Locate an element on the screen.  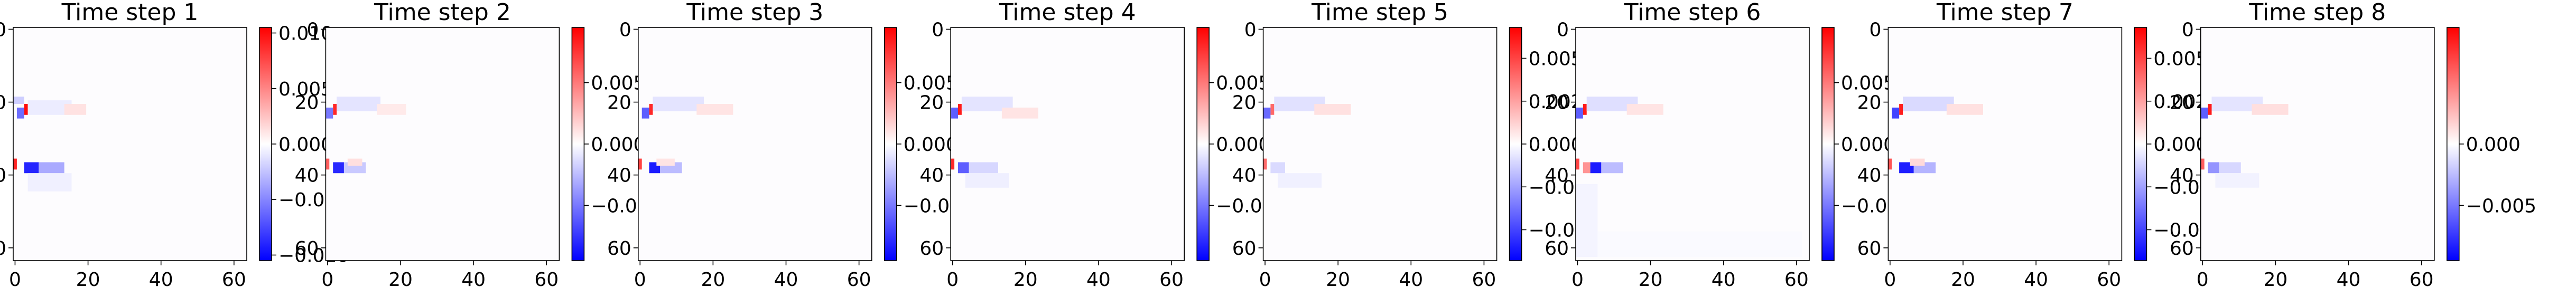
panel-title: Time step 7 is located at coordinates (2004, 13).